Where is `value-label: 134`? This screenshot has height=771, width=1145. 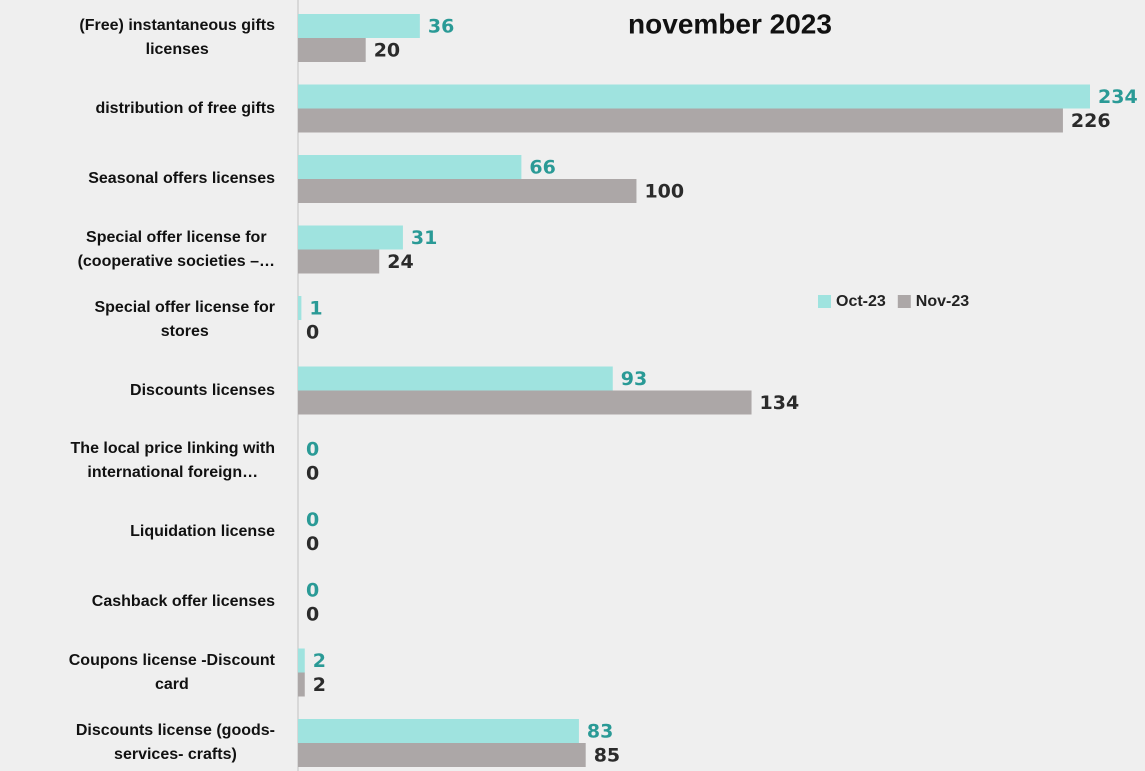
value-label: 134 is located at coordinates (780, 403).